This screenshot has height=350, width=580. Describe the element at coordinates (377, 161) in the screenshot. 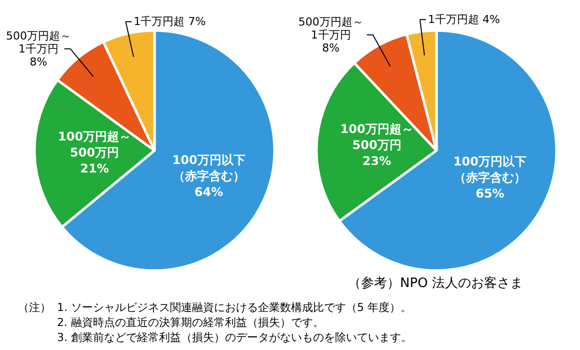

I see `data-label: 23%` at that location.